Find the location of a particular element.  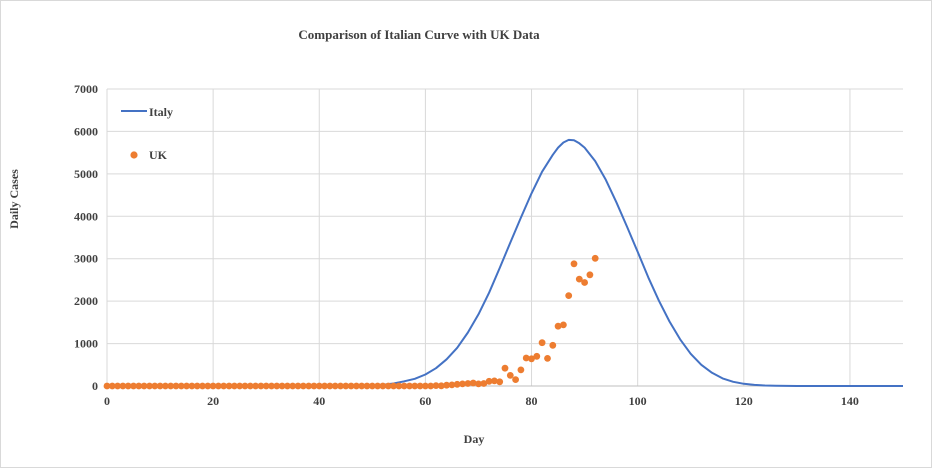

legend-uk-swatch is located at coordinates (134, 155).